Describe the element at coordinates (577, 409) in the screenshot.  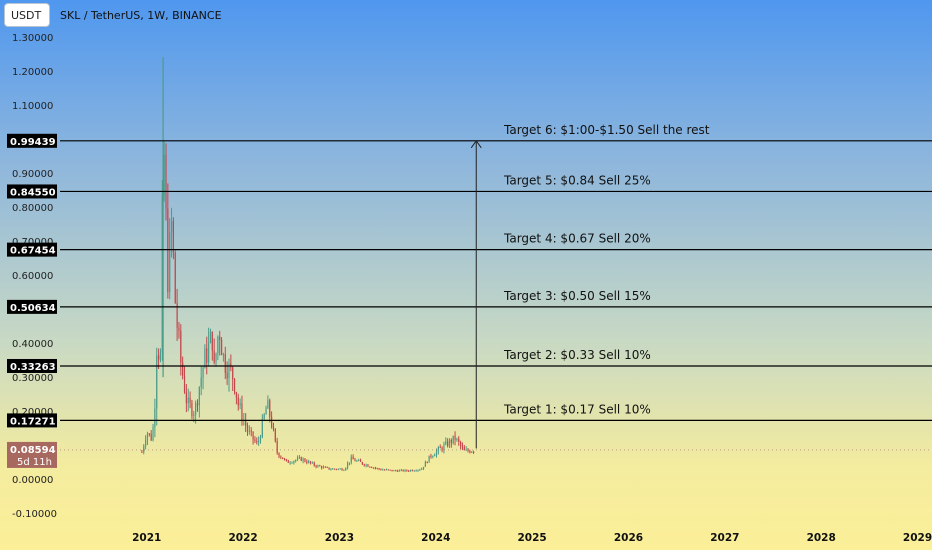
I see `target-label-6: Target 1: $0.17 Sell 10%` at that location.